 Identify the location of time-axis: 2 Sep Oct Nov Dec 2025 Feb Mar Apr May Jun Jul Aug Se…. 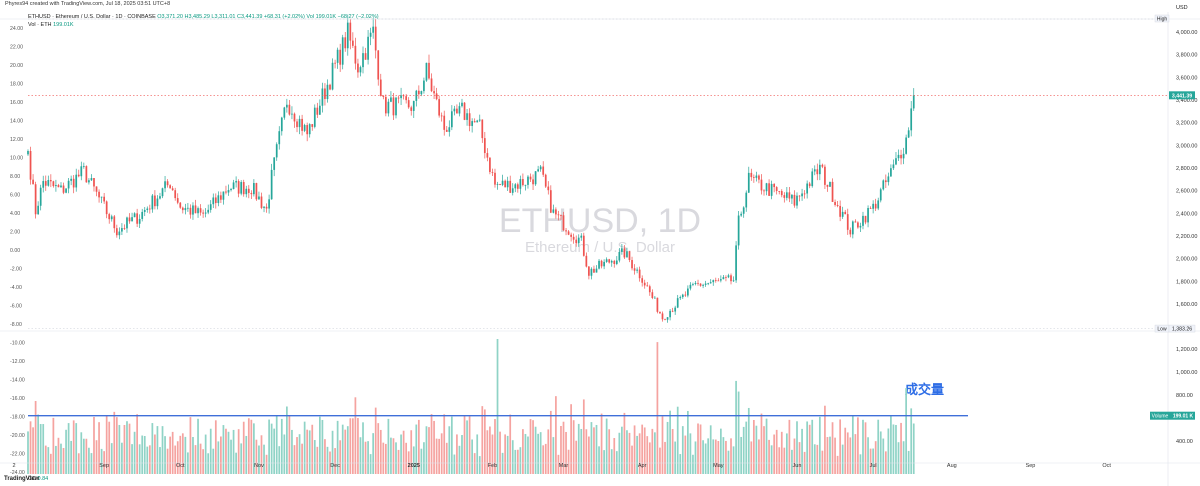
(561, 466).